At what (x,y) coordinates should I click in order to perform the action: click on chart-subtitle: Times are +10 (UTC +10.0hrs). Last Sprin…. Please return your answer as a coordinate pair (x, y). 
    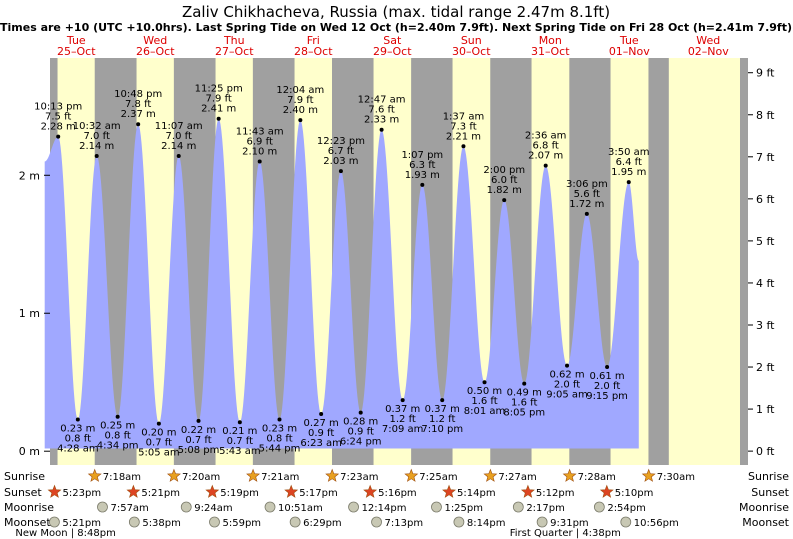
    Looking at the image, I should click on (396, 27).